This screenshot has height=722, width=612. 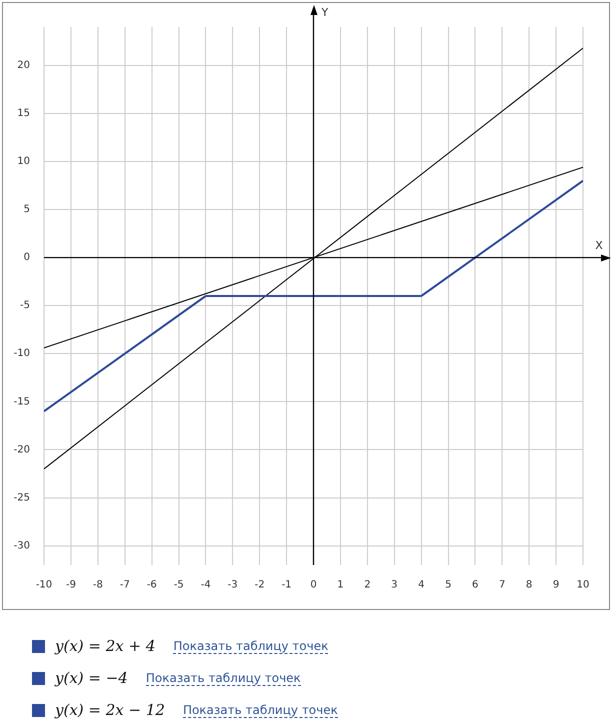 I want to click on x-tick-label: -2, so click(x=259, y=585).